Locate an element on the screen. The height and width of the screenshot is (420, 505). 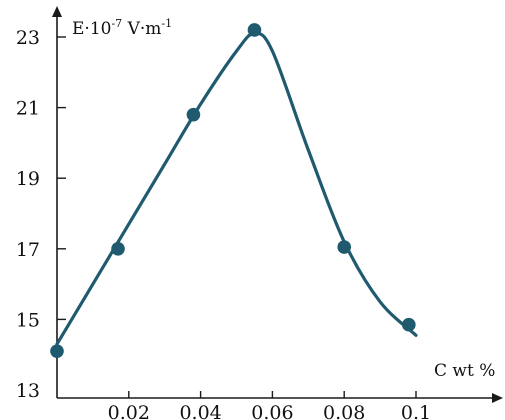
y-tick-label: 21 is located at coordinates (28, 109).